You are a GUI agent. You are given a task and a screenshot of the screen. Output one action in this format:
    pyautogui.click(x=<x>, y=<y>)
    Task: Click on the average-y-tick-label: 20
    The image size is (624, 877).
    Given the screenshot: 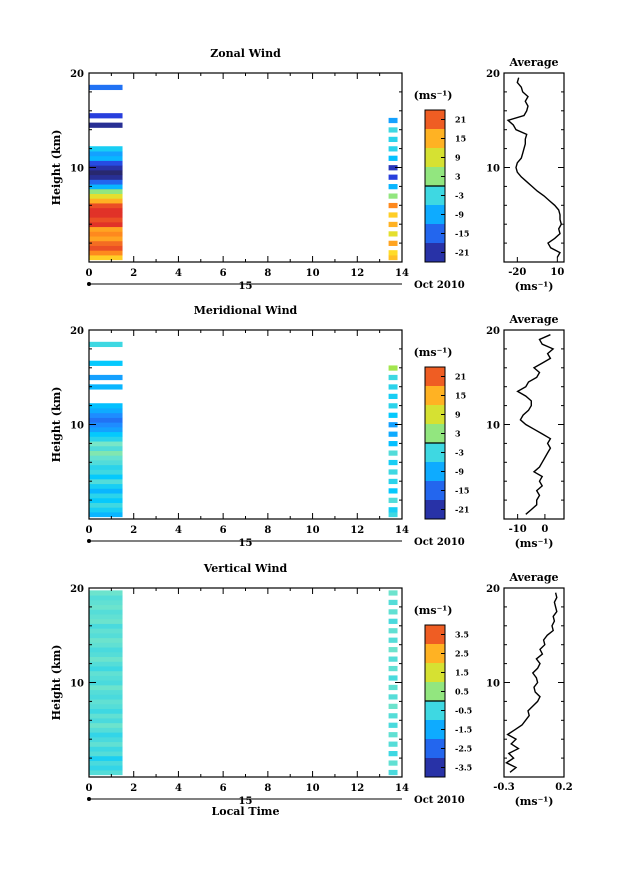 What is the action you would take?
    pyautogui.click(x=493, y=74)
    